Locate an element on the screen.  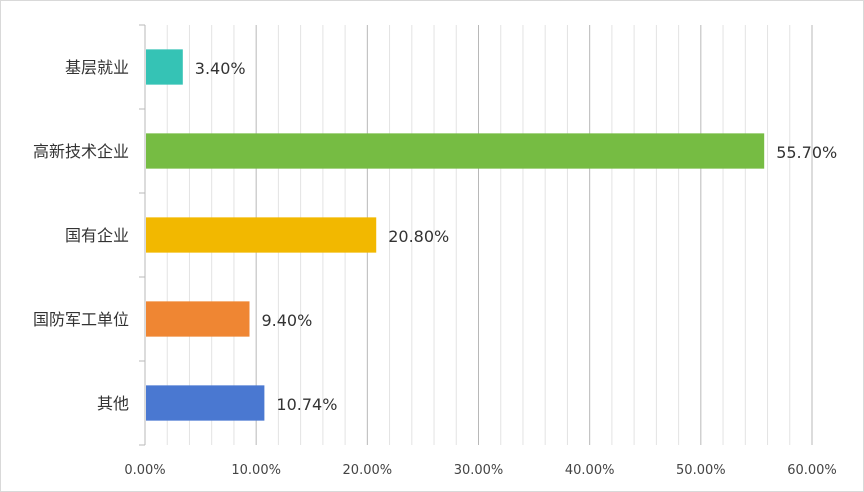
data-label: 9.40% is located at coordinates (286, 320).